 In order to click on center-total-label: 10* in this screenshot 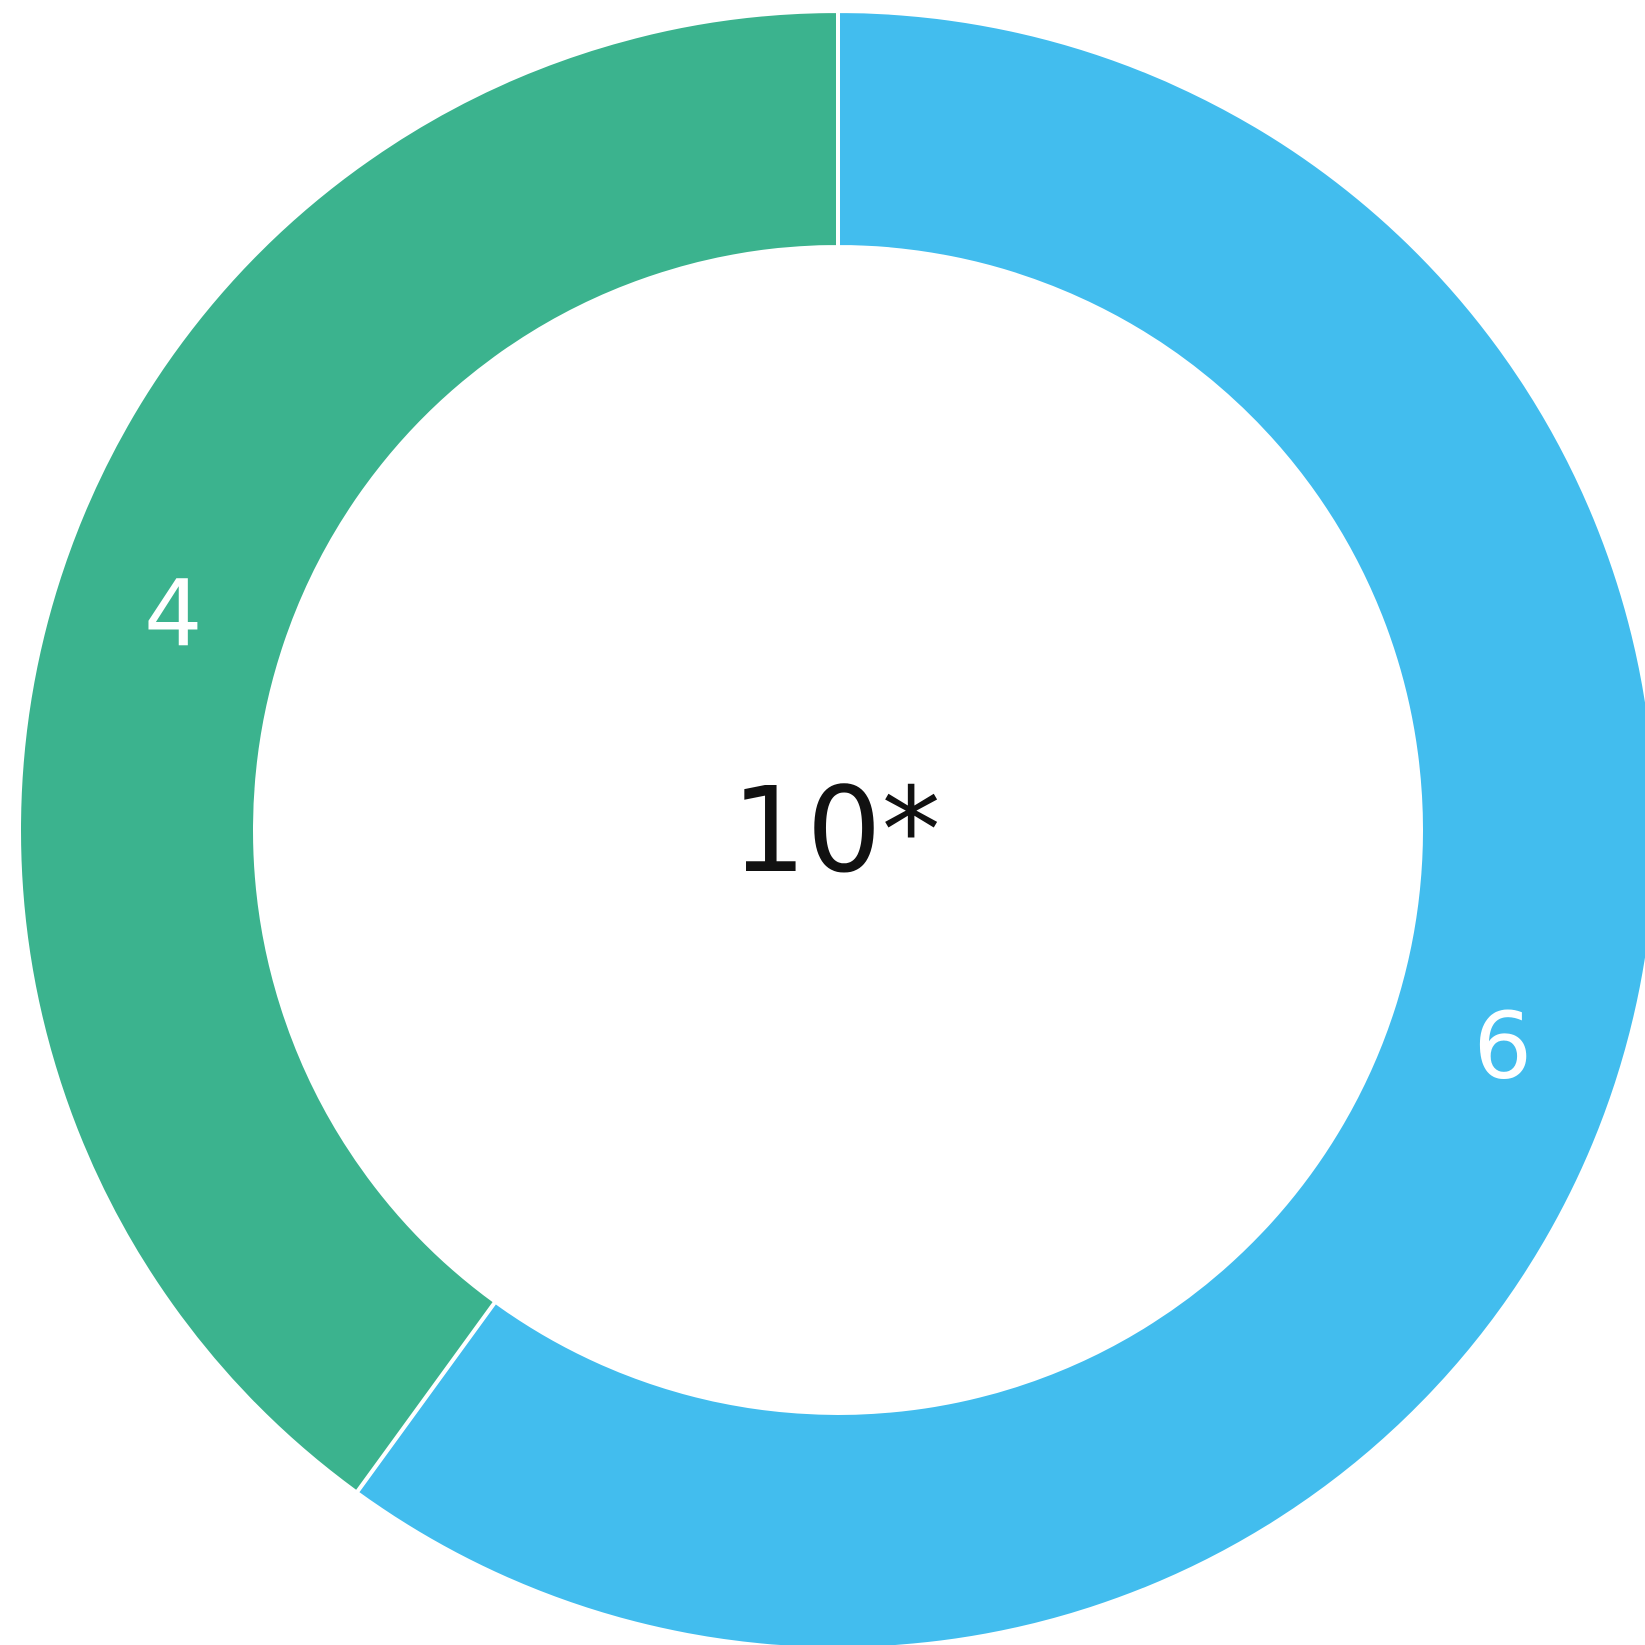, I will do `click(835, 830)`.